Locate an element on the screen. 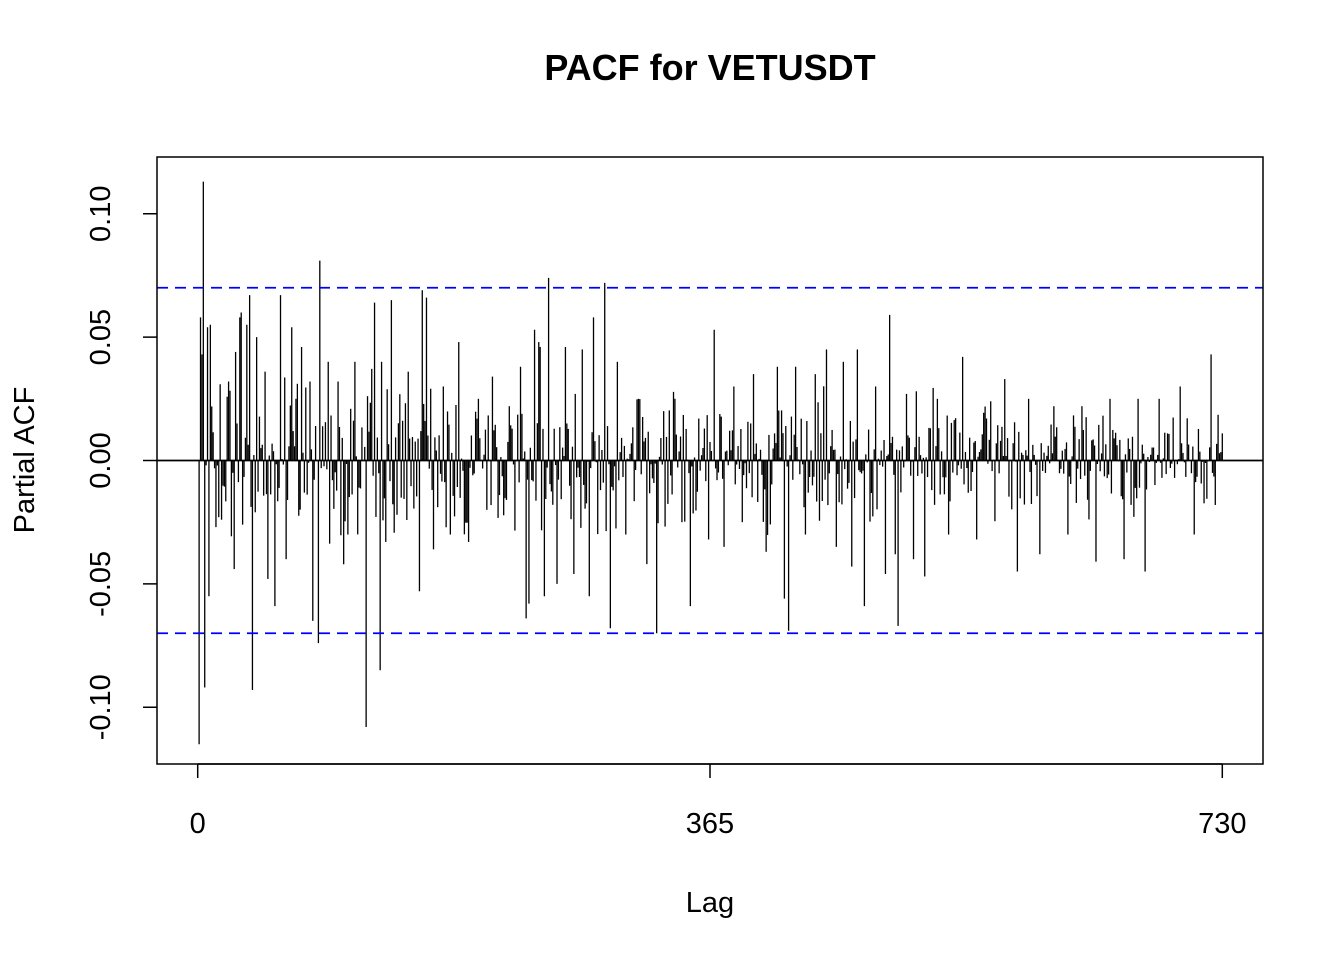 The image size is (1344, 960). x-tick-label: 0 is located at coordinates (198, 824).